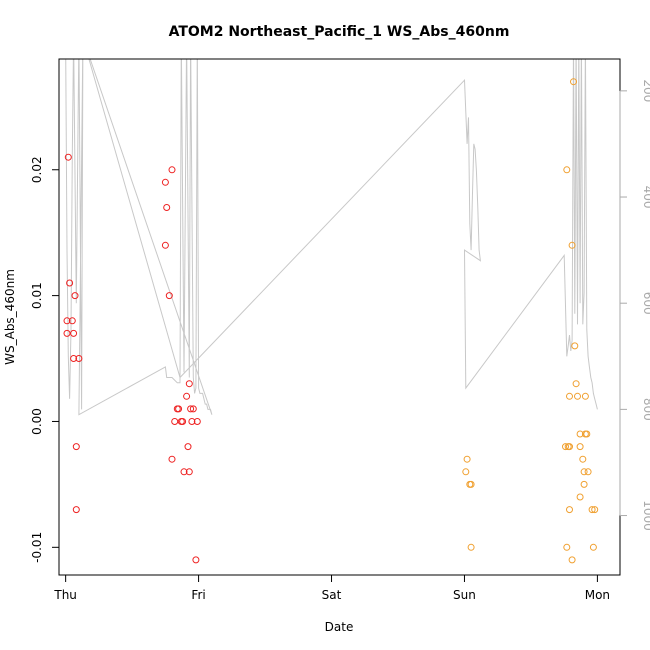 This screenshot has width=650, height=650. Describe the element at coordinates (645, 90) in the screenshot. I see `right-tick-label: 200` at that location.